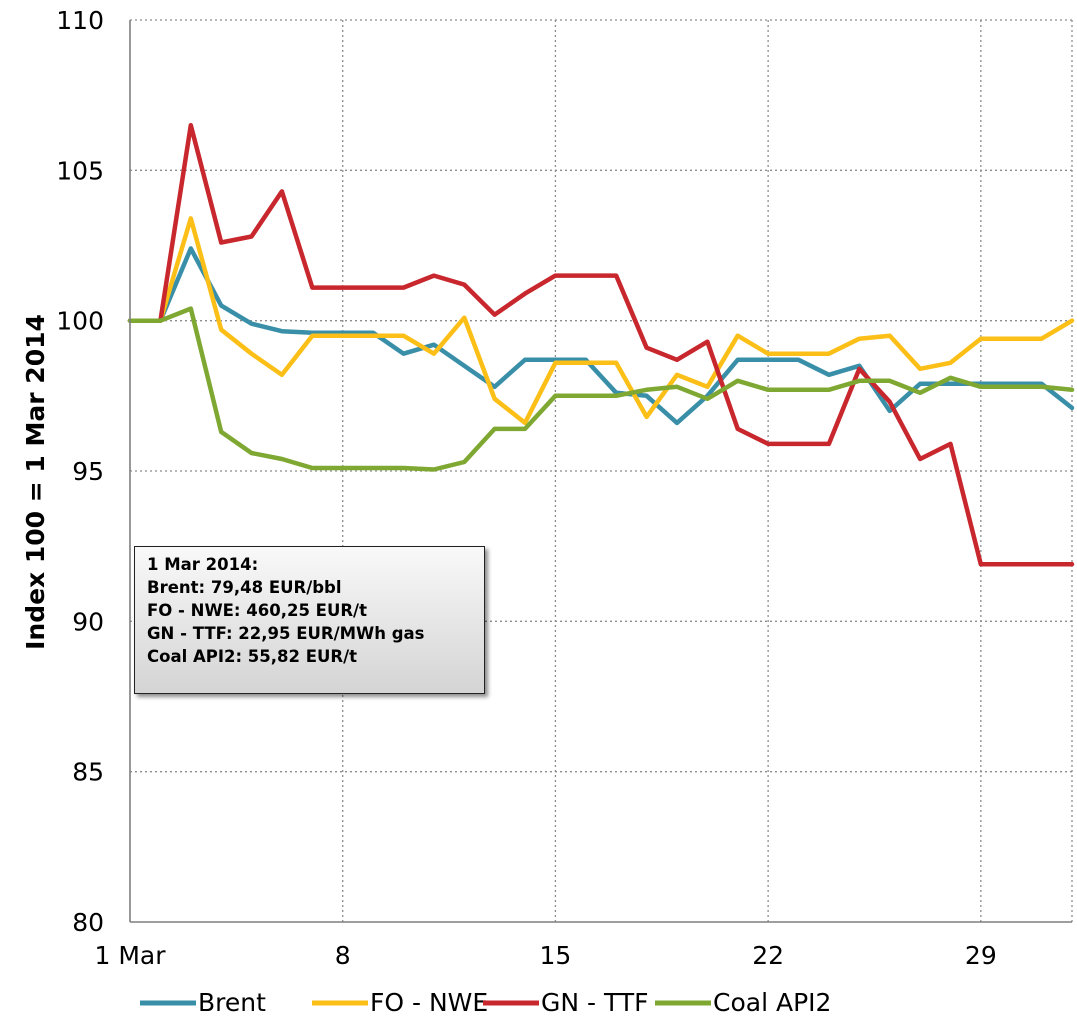  What do you see at coordinates (594, 1002) in the screenshot?
I see `legend-label: GN - TTF` at bounding box center [594, 1002].